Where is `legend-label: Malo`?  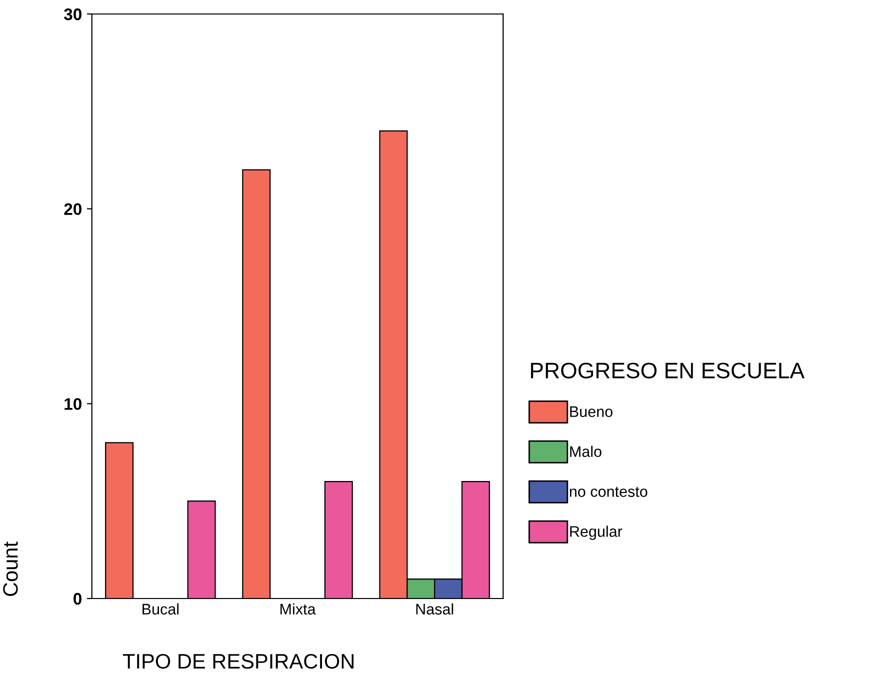 legend-label: Malo is located at coordinates (586, 451).